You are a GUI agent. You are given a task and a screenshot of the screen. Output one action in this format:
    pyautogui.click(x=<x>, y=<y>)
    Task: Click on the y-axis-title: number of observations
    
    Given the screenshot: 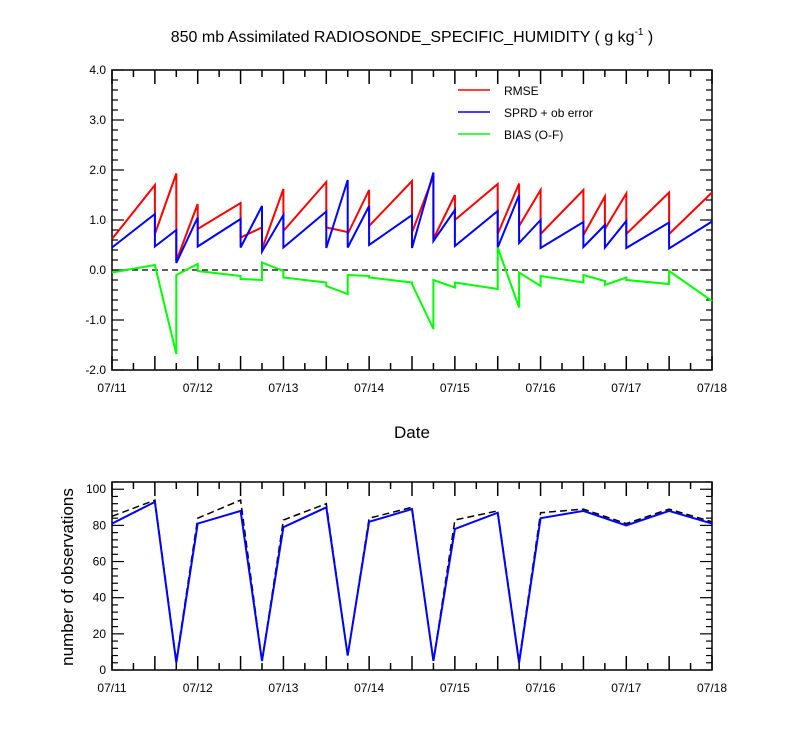 What is the action you would take?
    pyautogui.click(x=67, y=577)
    